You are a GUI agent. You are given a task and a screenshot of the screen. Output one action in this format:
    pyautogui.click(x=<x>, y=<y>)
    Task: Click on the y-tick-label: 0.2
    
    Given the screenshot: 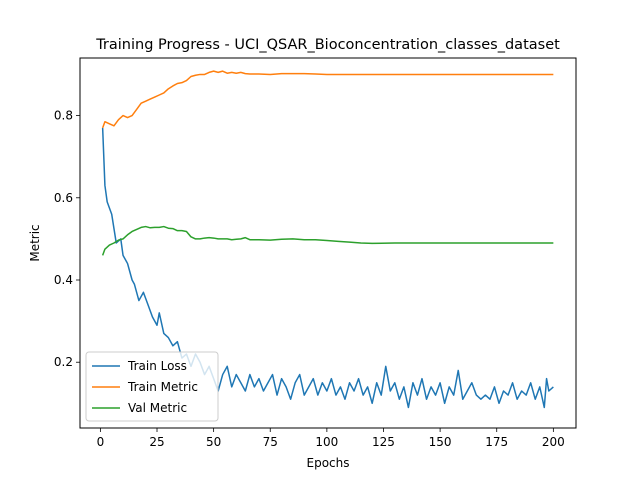 What is the action you would take?
    pyautogui.click(x=63, y=362)
    